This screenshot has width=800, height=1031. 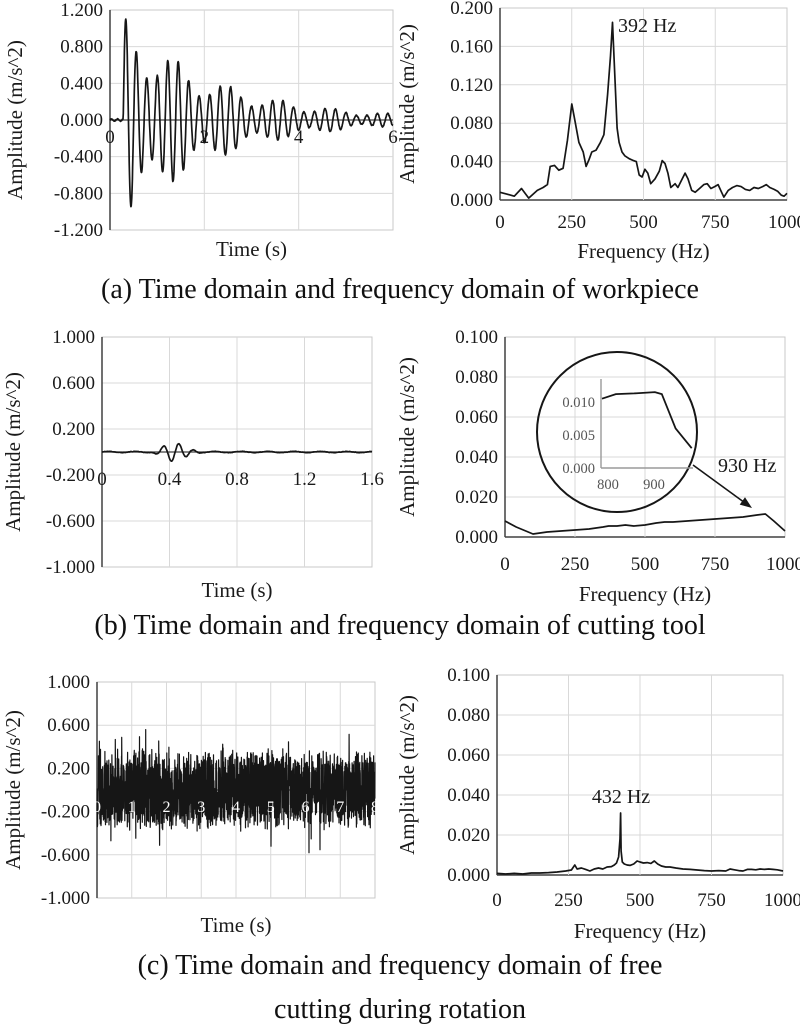 I want to click on inset-x-tick-label: 900, so click(x=654, y=485).